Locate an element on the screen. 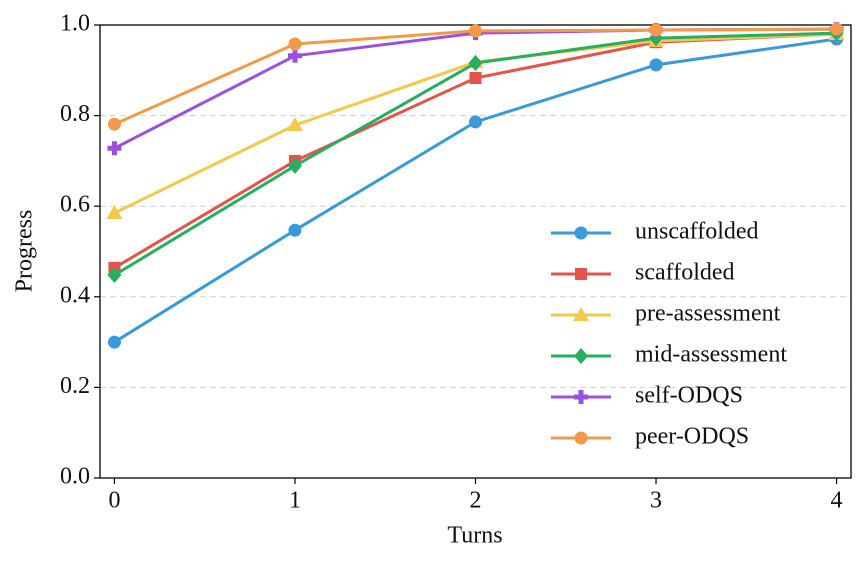 The image size is (867, 567). y-tick-label: 0.4 is located at coordinates (75, 295).